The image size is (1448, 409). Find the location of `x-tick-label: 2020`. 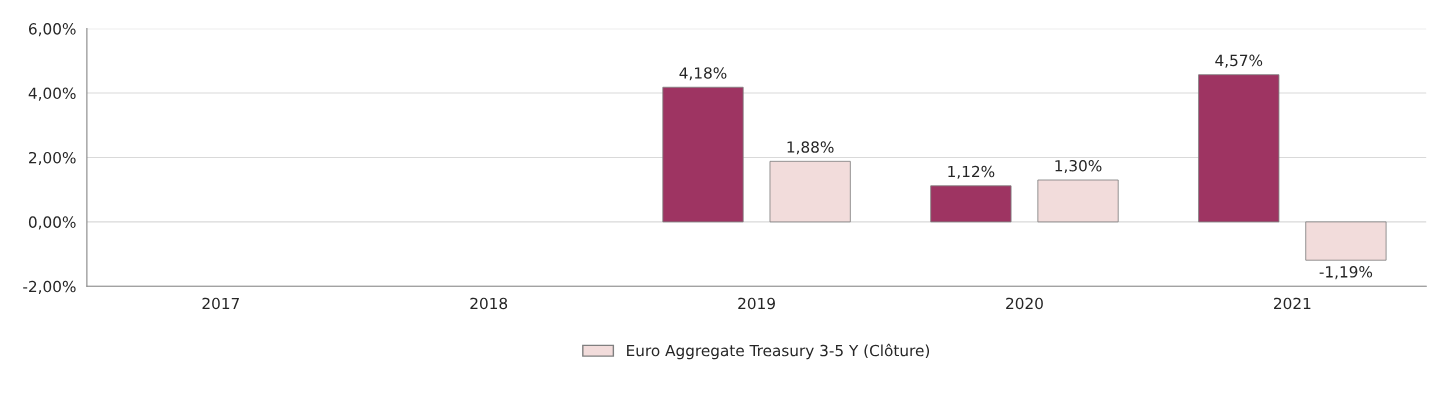

x-tick-label: 2020 is located at coordinates (1024, 303).